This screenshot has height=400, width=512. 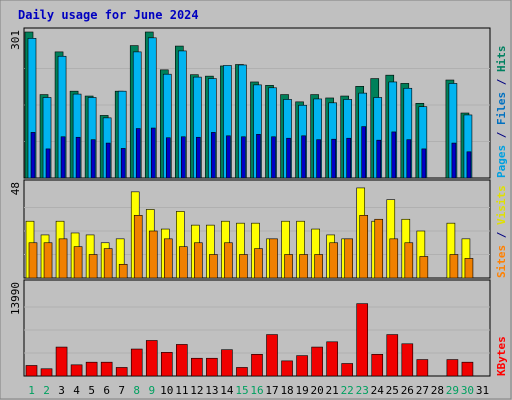 I want to click on max-label: 48, so click(x=15, y=188).